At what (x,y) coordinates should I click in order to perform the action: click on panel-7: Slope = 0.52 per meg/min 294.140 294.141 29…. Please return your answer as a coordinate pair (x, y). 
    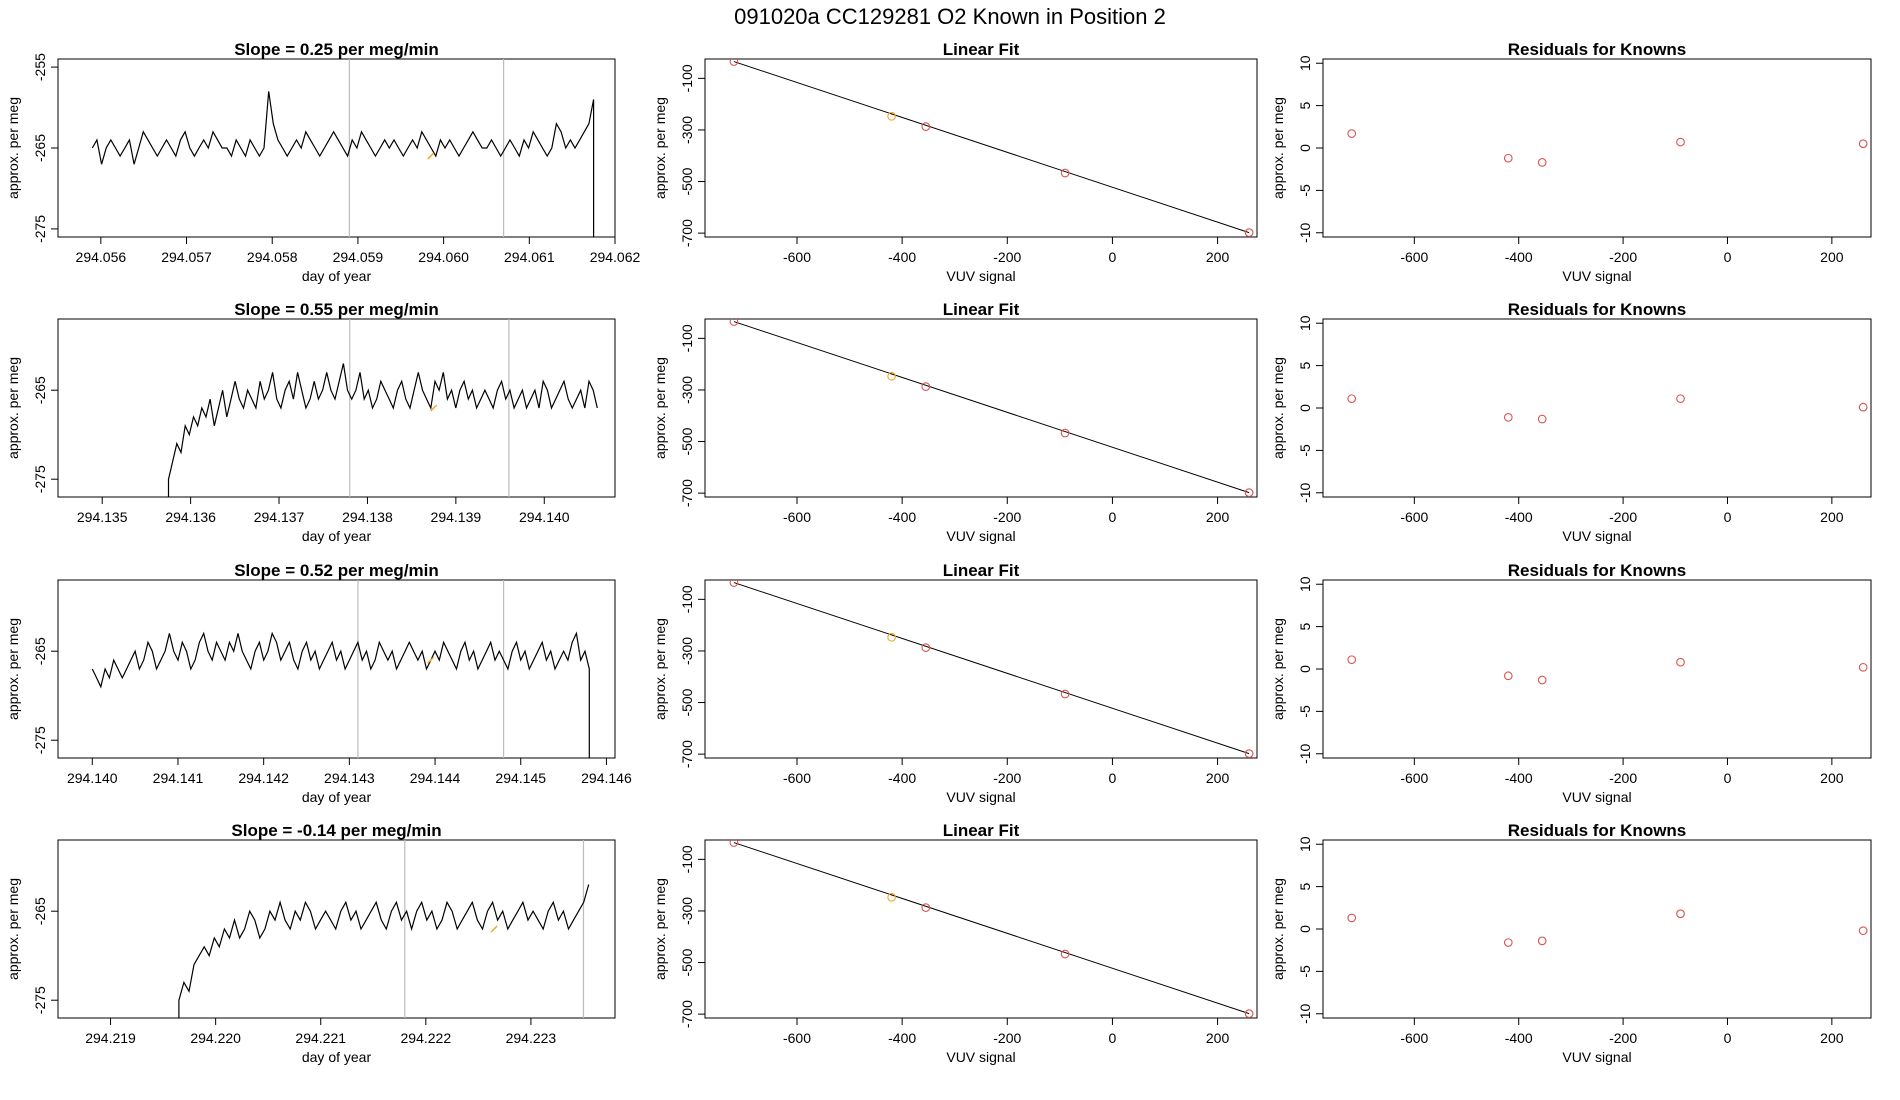
    Looking at the image, I should click on (318, 683).